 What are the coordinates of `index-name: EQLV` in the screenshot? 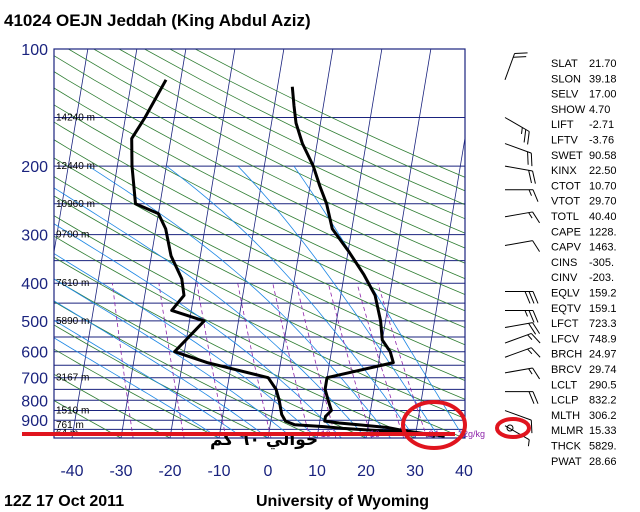 It's located at (565, 294).